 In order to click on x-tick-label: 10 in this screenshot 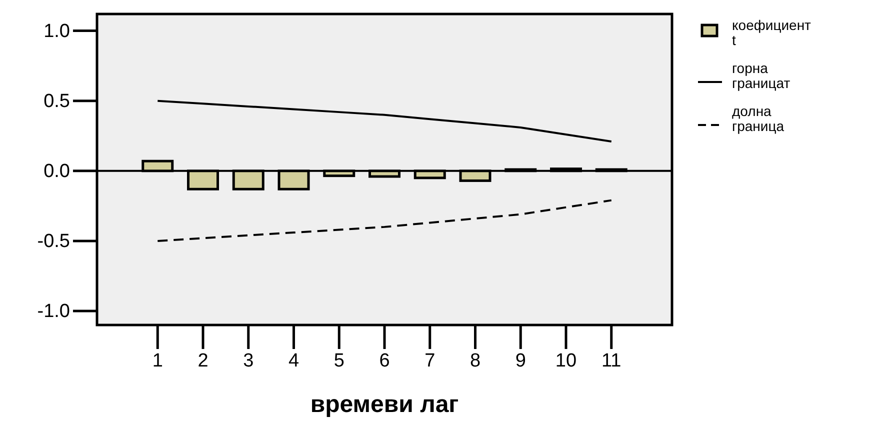, I will do `click(566, 361)`.